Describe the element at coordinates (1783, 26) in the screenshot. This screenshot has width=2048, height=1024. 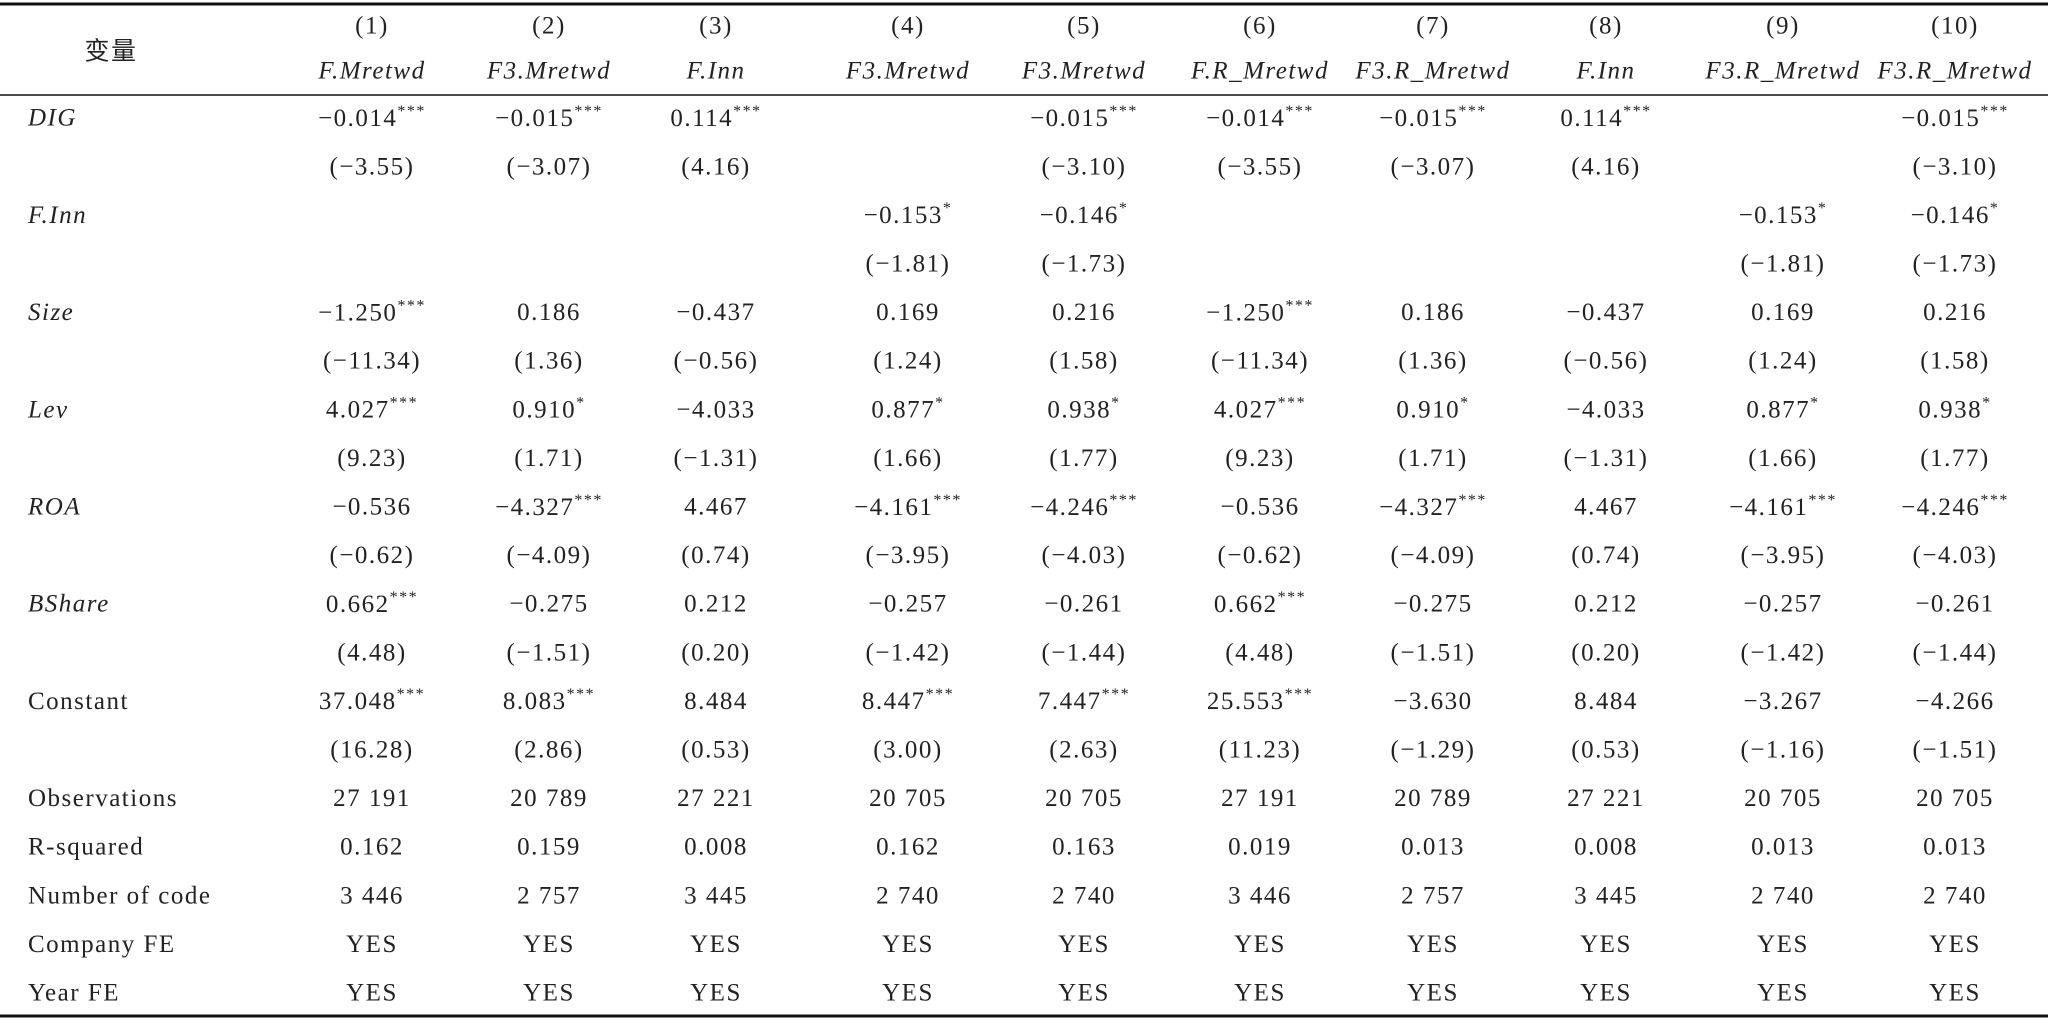
I see `column-number: (9)` at that location.